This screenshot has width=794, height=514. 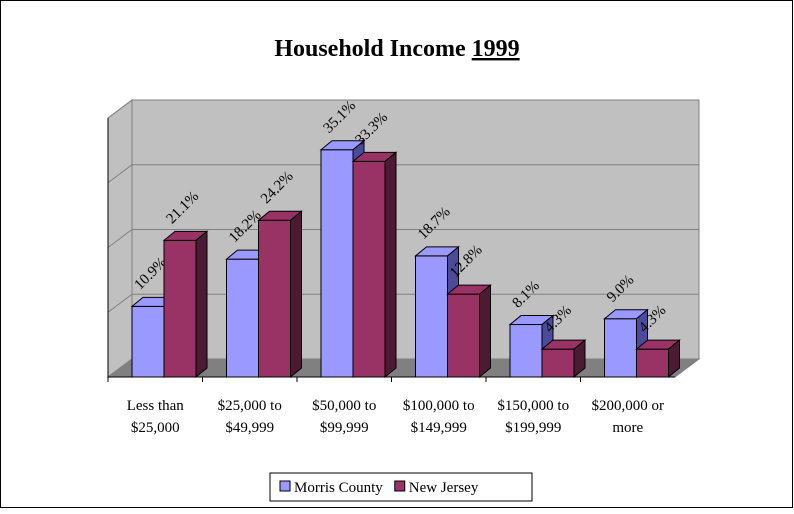 I want to click on x-tick-label: $99,999, so click(x=344, y=428).